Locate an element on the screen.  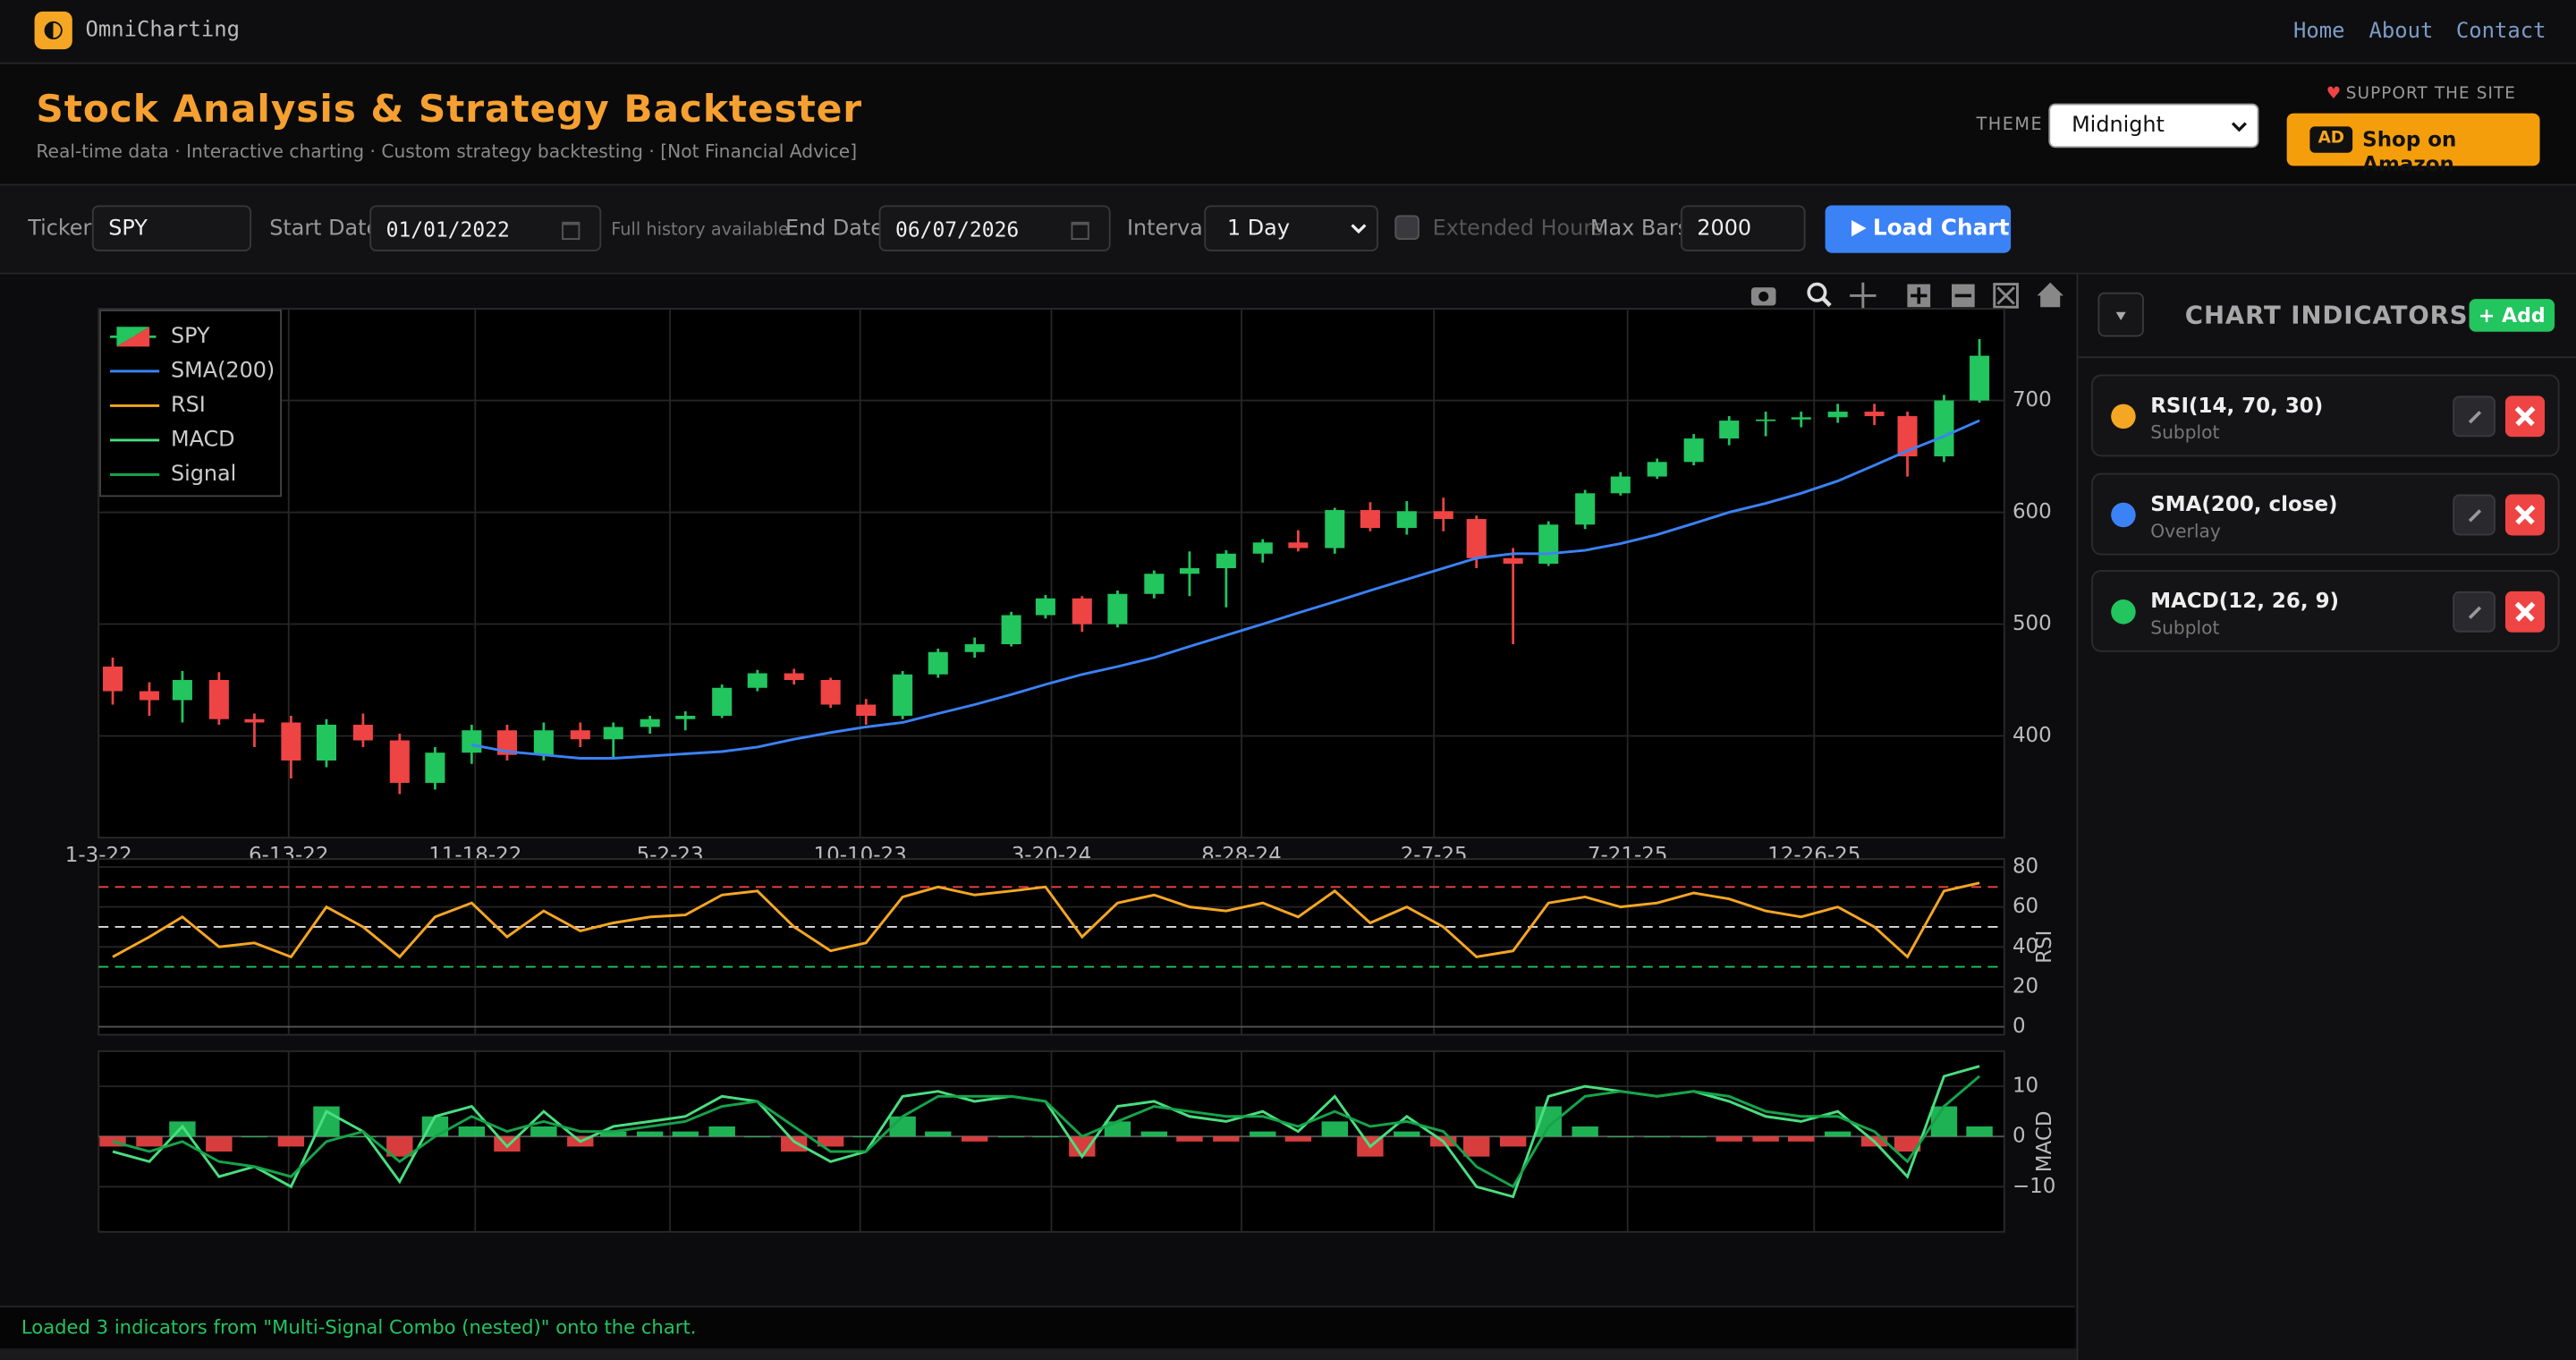
theme-label: THEME is located at coordinates (2010, 125).